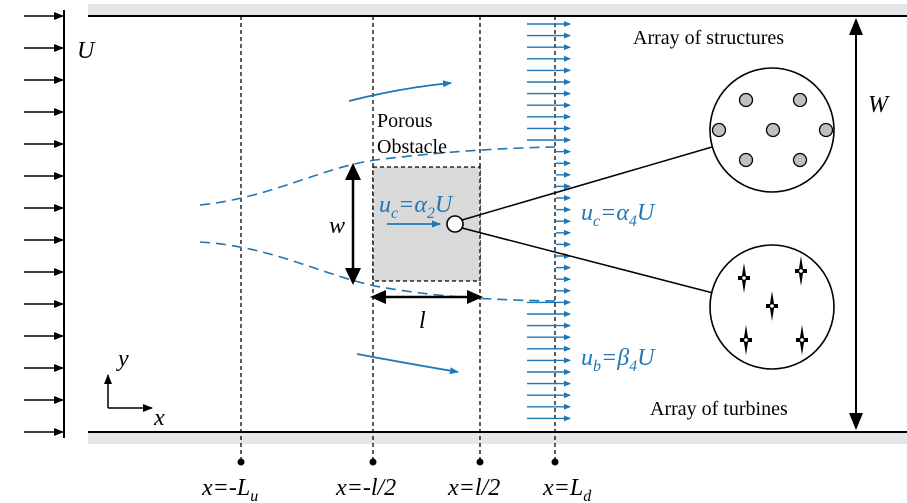 This screenshot has width=907, height=503. I want to click on l-arrow-left, so click(378, 297).